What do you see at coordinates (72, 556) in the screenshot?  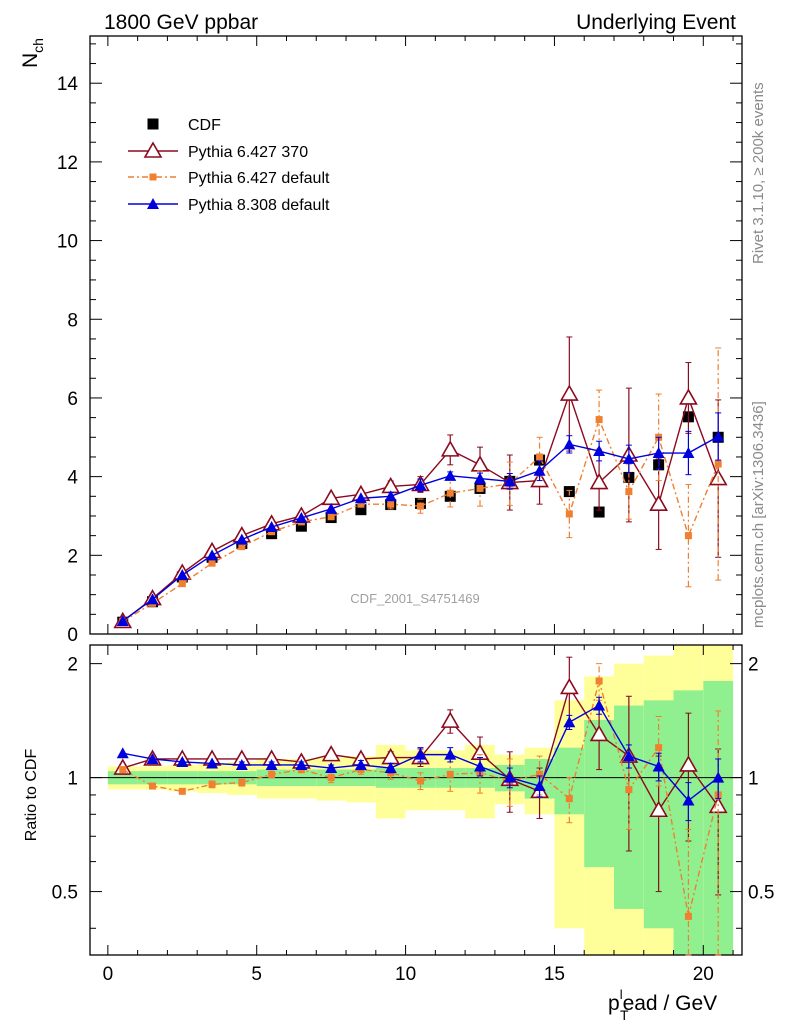 I see `y-tick-label: 2` at bounding box center [72, 556].